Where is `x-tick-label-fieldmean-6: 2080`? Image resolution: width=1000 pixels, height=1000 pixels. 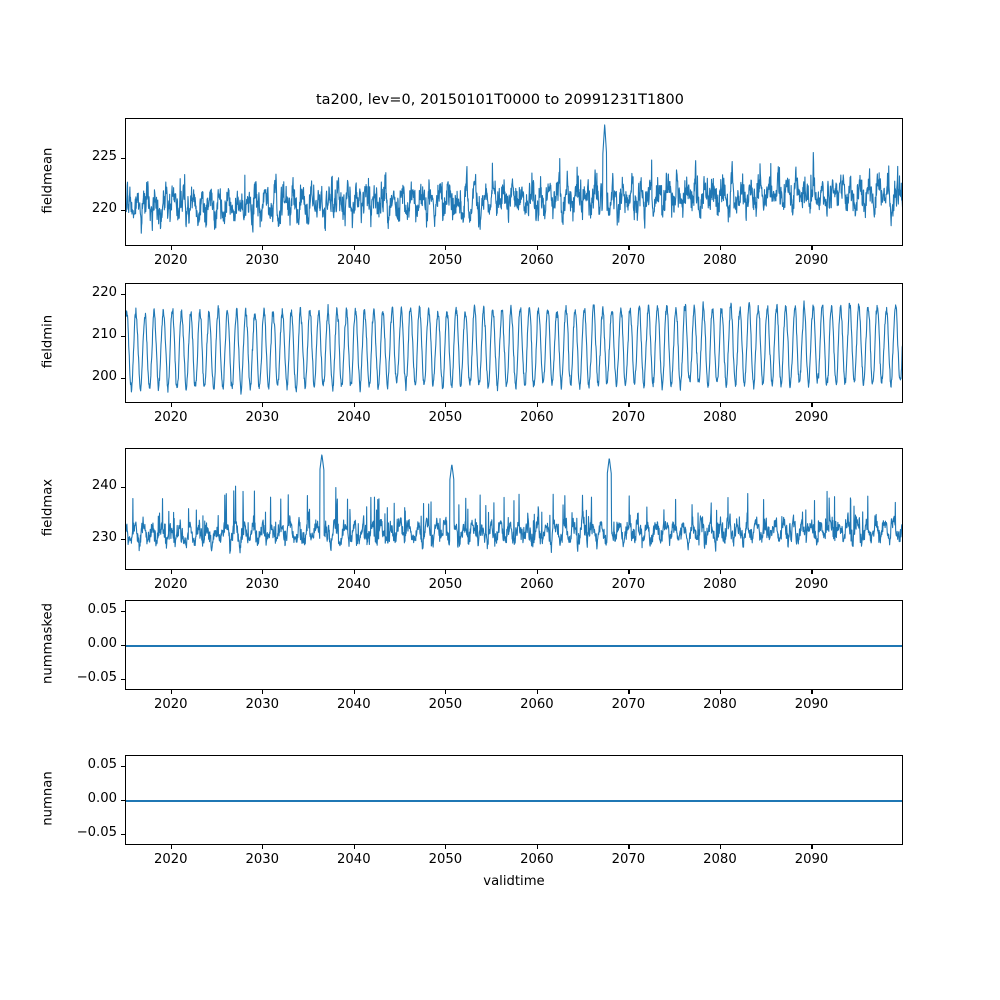
x-tick-label-fieldmean-6: 2080 is located at coordinates (720, 260).